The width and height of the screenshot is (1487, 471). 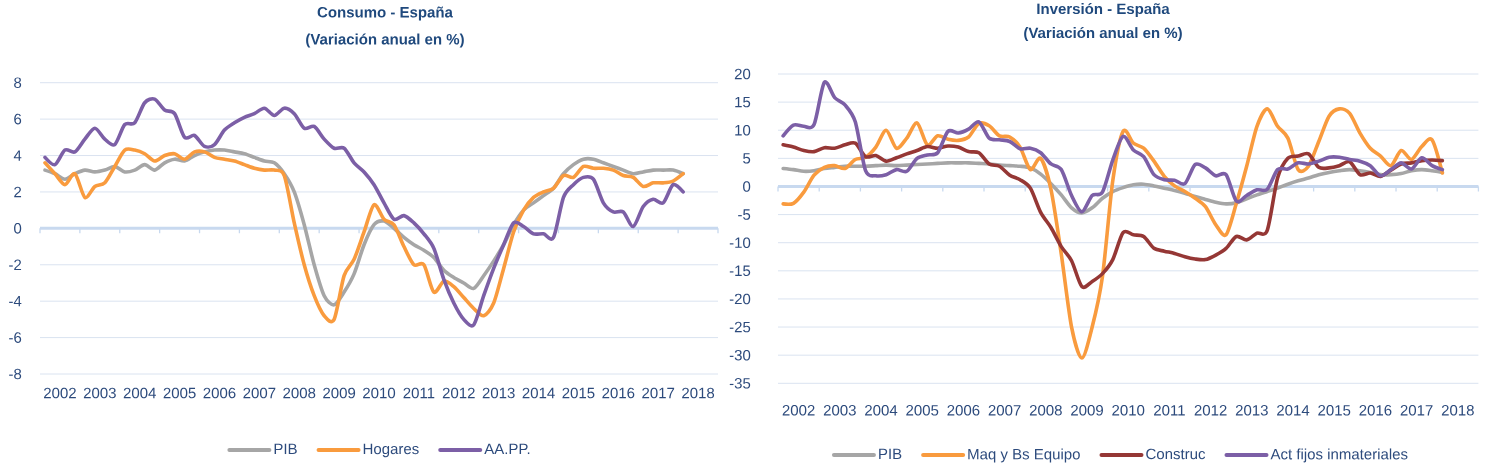 I want to click on legend-label: AA.PP., so click(x=507, y=449).